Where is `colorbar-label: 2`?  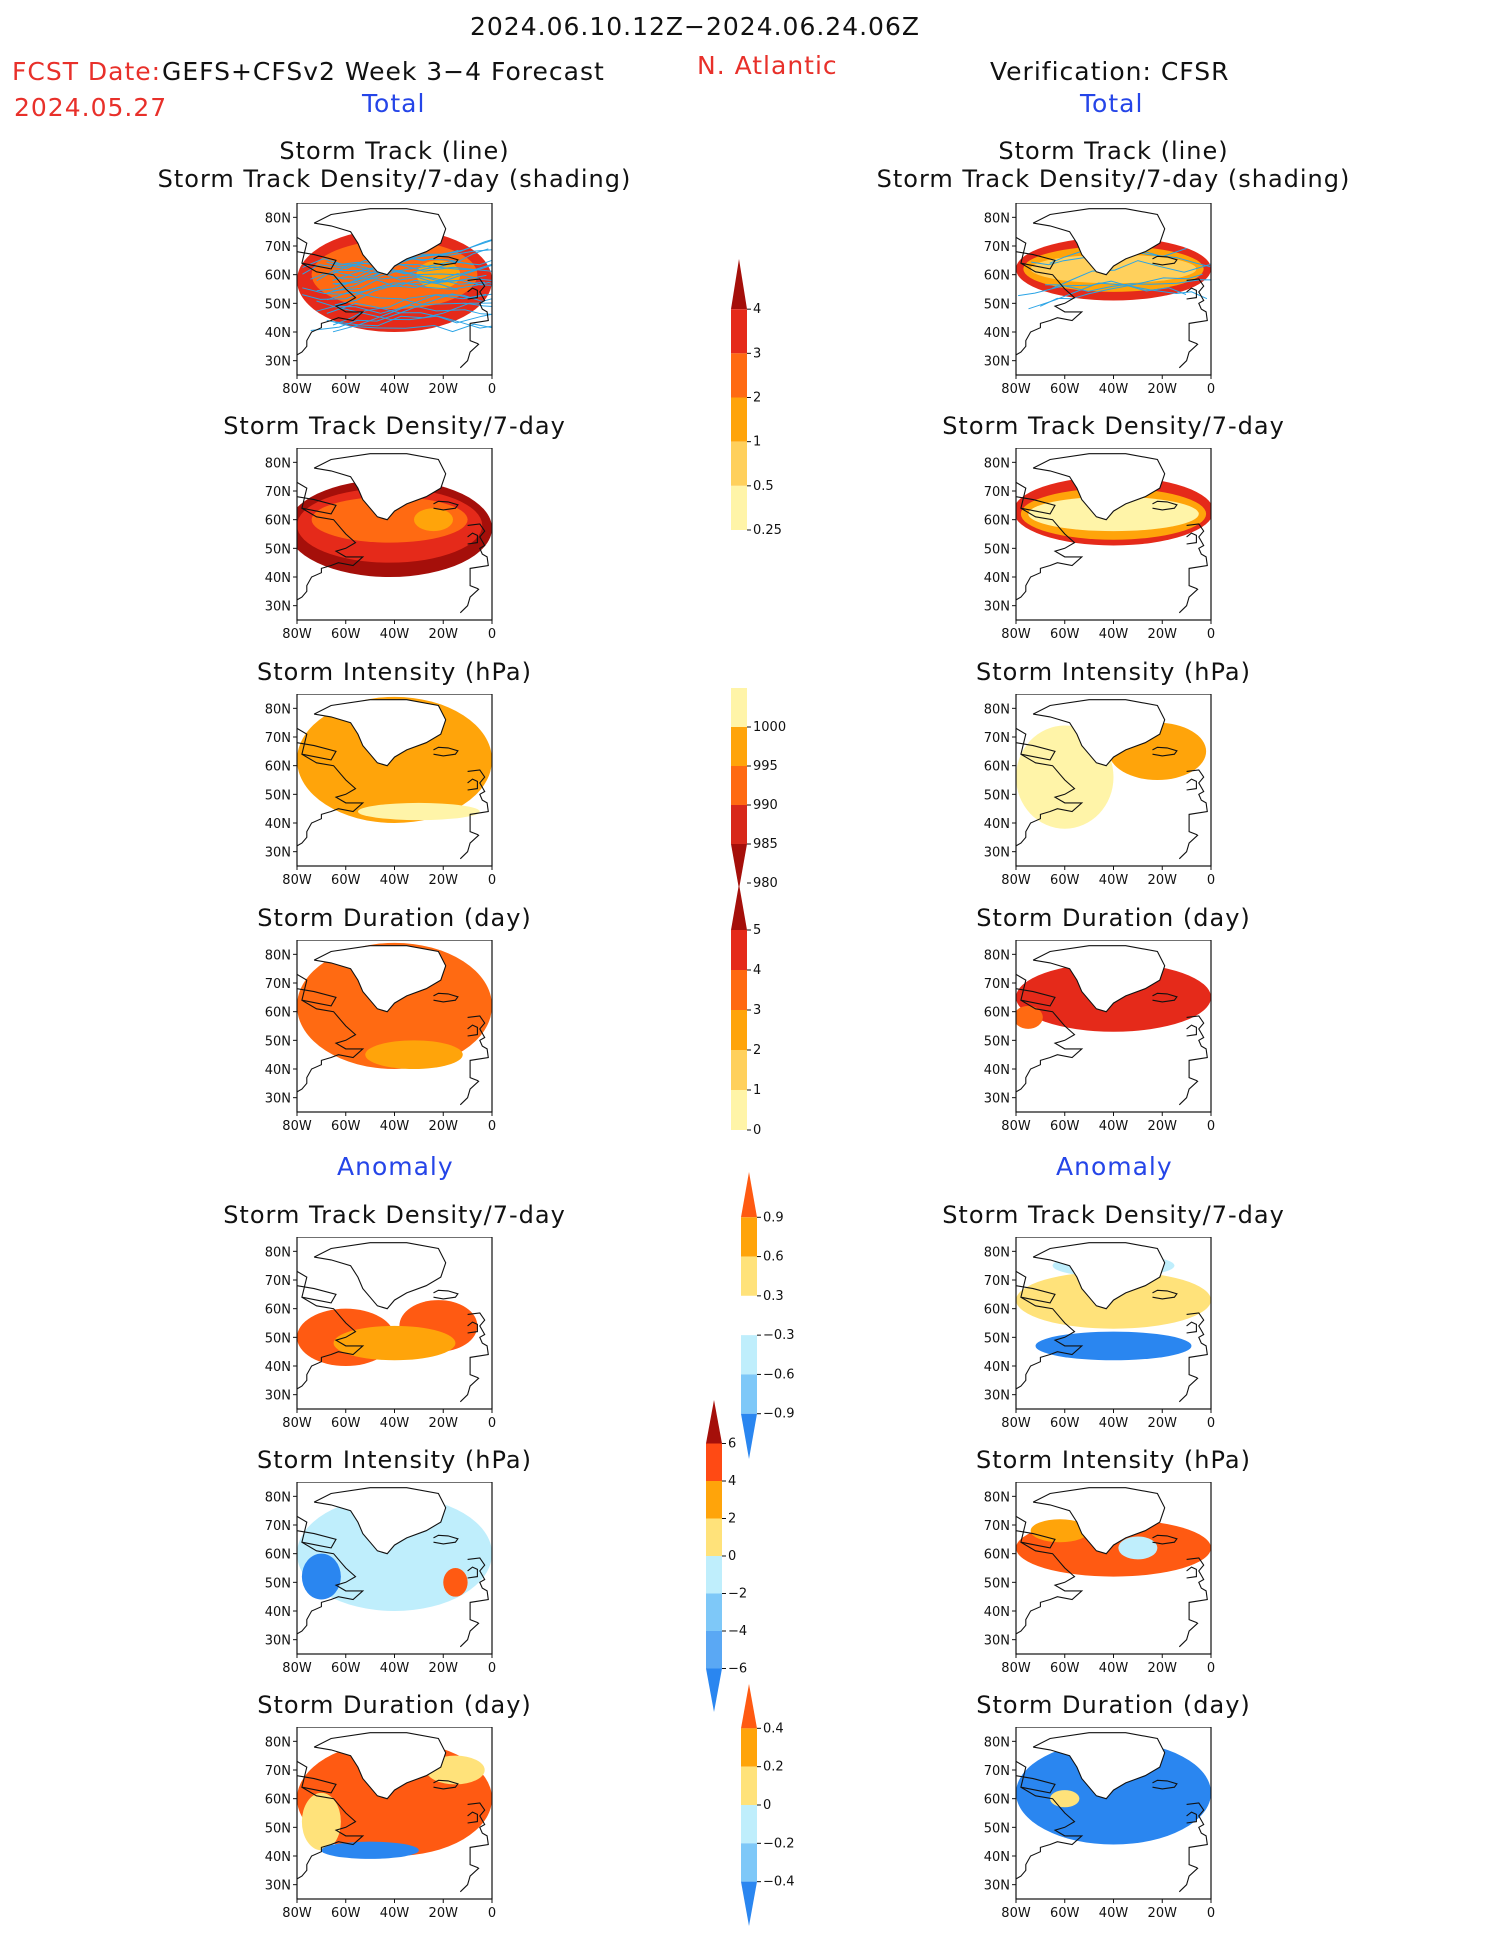 colorbar-label: 2 is located at coordinates (757, 1050).